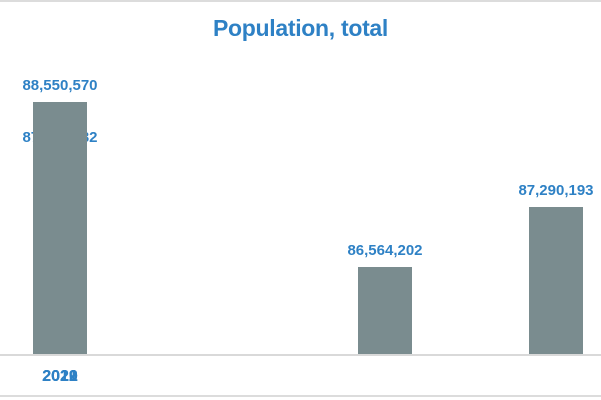  Describe the element at coordinates (60, 229) in the screenshot. I see `bar-2022` at that location.